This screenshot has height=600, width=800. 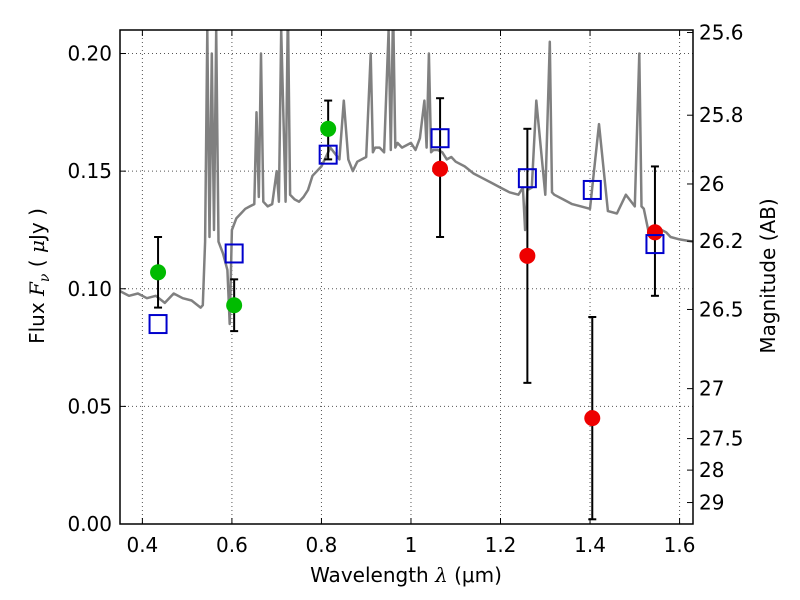 I want to click on y-tick-label: 0.05, so click(x=89, y=406).